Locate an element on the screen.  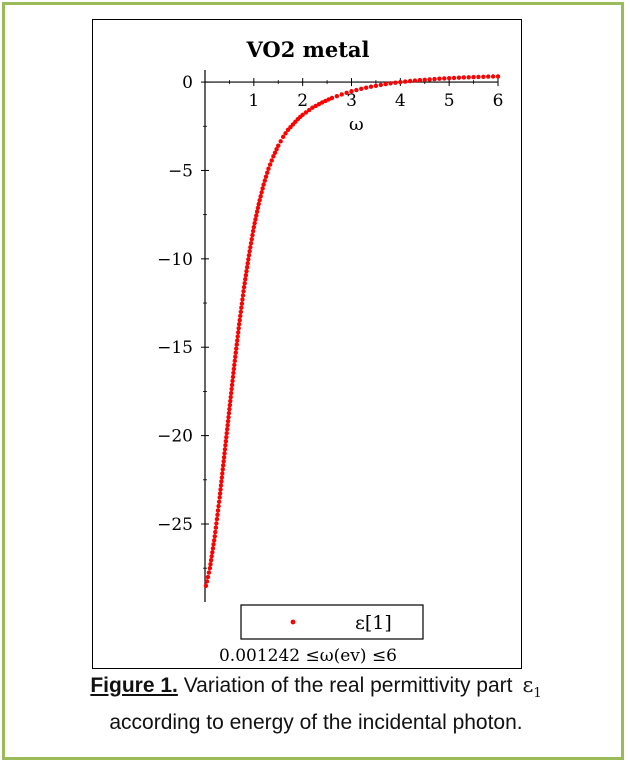
legend-marker is located at coordinates (293, 622).